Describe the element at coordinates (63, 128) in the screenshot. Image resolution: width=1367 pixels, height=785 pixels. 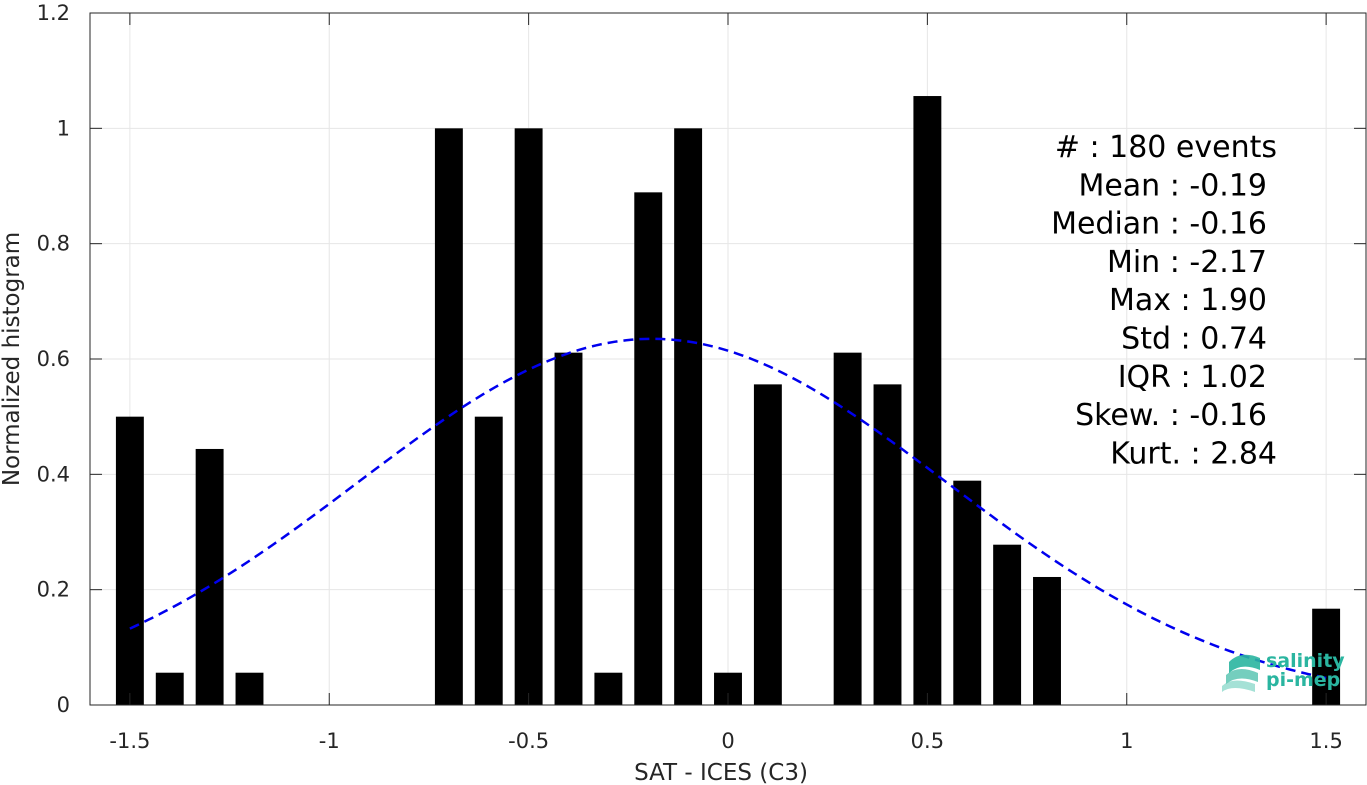
I see `y-tick-label-5: 1` at that location.